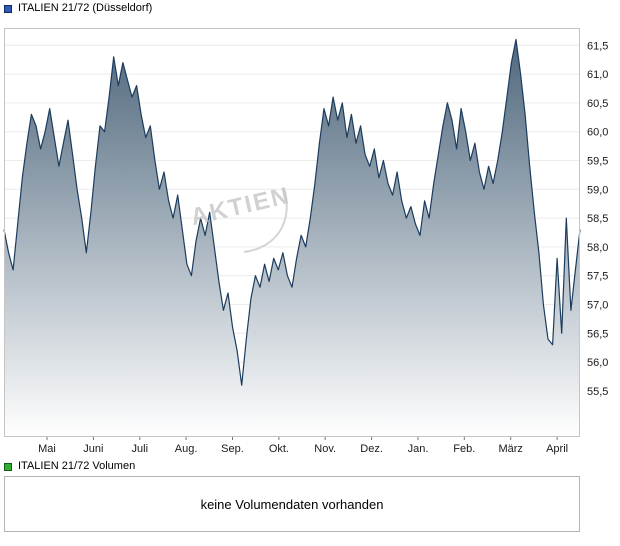 The height and width of the screenshot is (546, 620). What do you see at coordinates (371, 449) in the screenshot?
I see `svg-text: Dez.` at bounding box center [371, 449].